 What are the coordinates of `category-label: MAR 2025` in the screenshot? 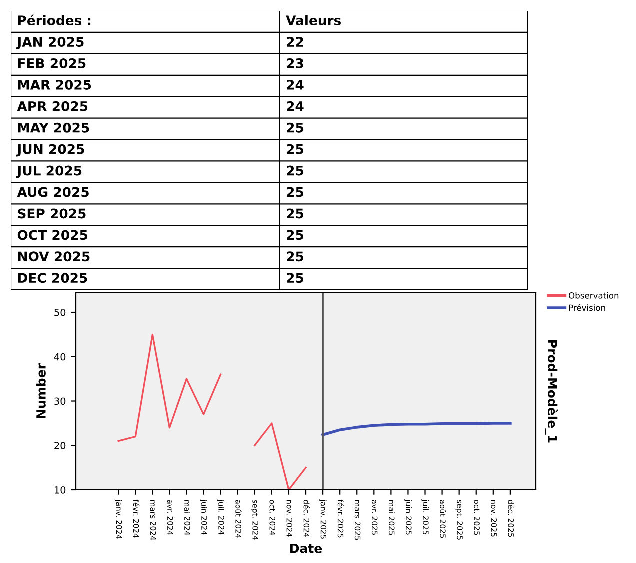 It's located at (55, 85).